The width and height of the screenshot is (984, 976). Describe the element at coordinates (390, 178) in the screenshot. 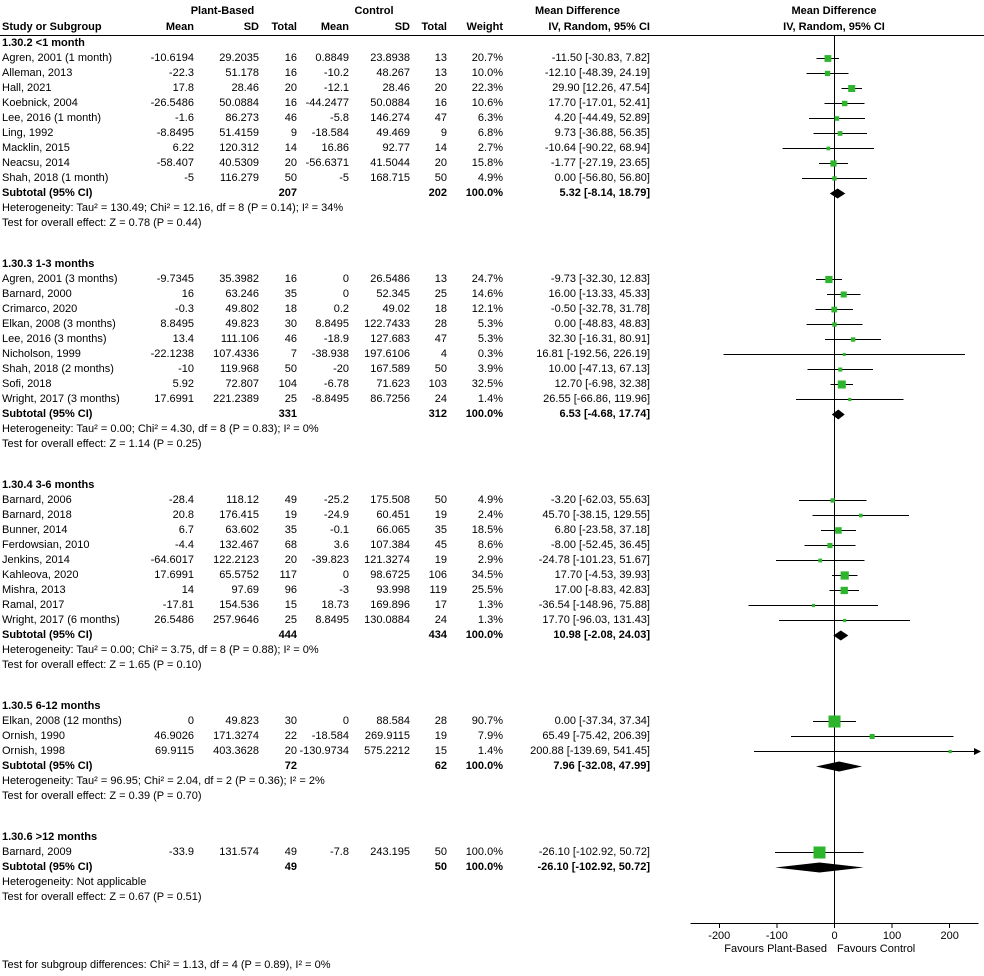

I see `control-sd: 168.715` at that location.